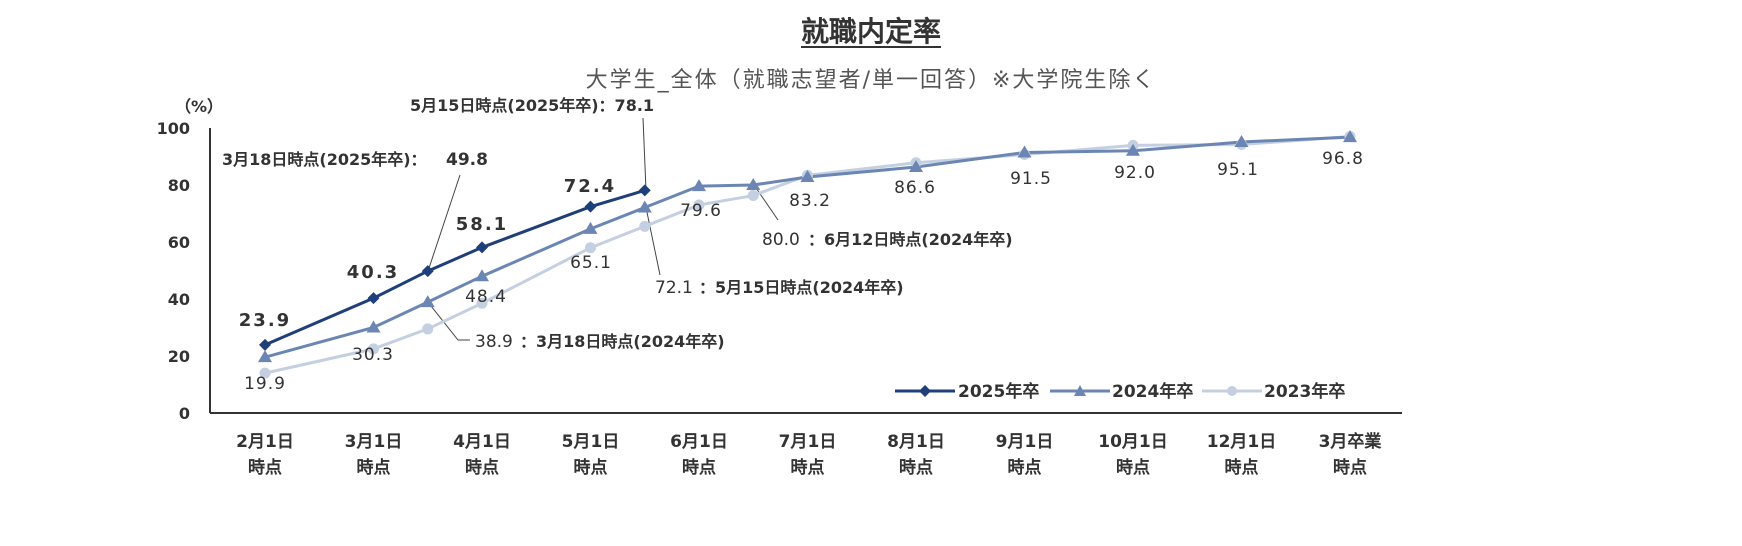 This screenshot has height=546, width=1742. I want to click on chart-subtitle: 大学生_全体（就職志望者/単一回答）※大学院生除く, so click(871, 80).